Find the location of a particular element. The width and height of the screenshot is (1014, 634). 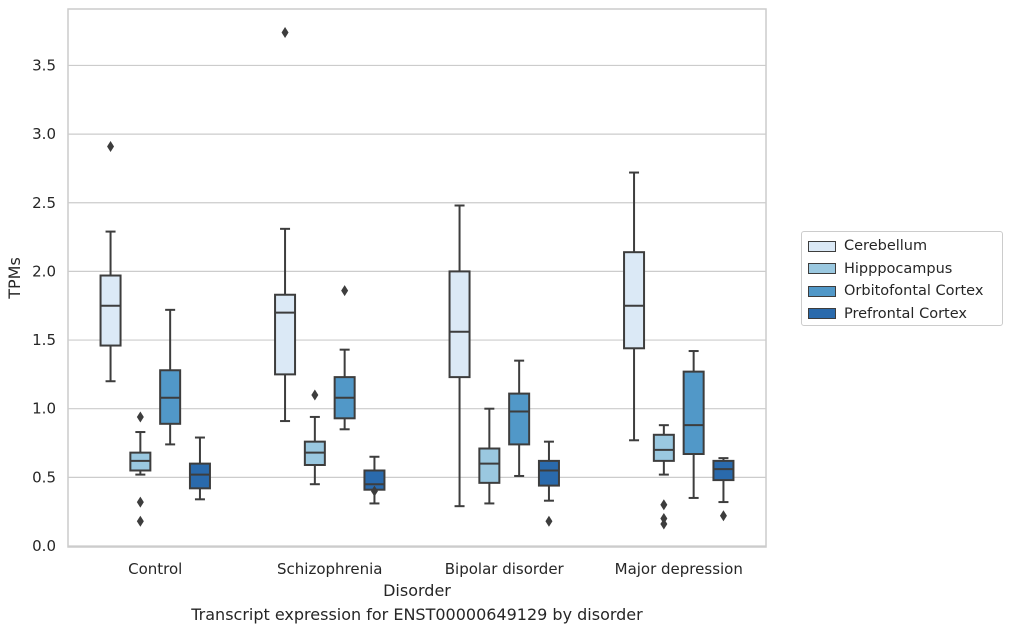

x-axis-title: Disorder is located at coordinates (417, 590).